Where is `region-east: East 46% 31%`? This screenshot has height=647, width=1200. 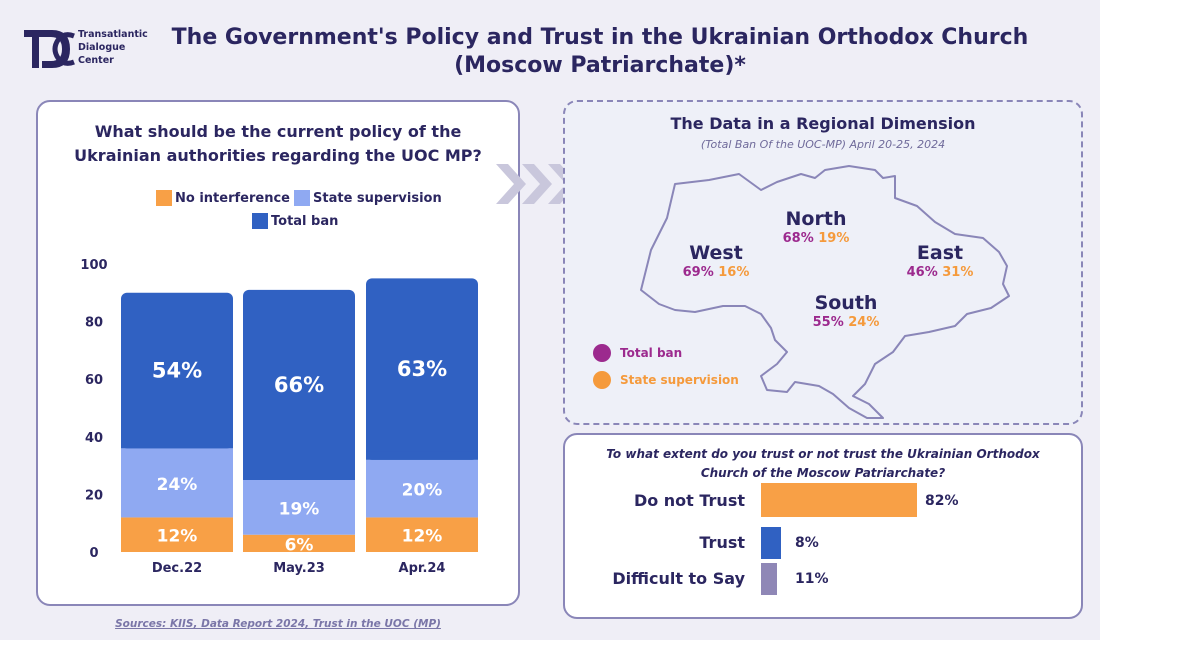 region-east: East 46% 31% is located at coordinates (940, 262).